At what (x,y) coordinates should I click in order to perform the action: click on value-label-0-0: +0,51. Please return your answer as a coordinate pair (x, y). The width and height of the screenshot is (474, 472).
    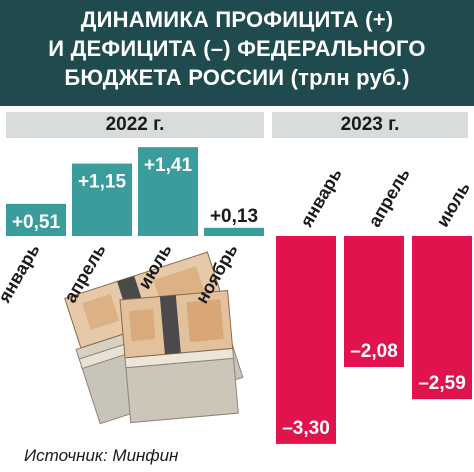
    Looking at the image, I should click on (36, 222).